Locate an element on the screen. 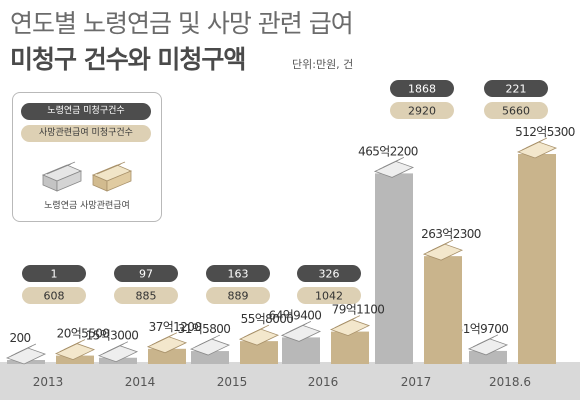 The image size is (580, 400). count-pill-old-age-value: 1 is located at coordinates (54, 274).